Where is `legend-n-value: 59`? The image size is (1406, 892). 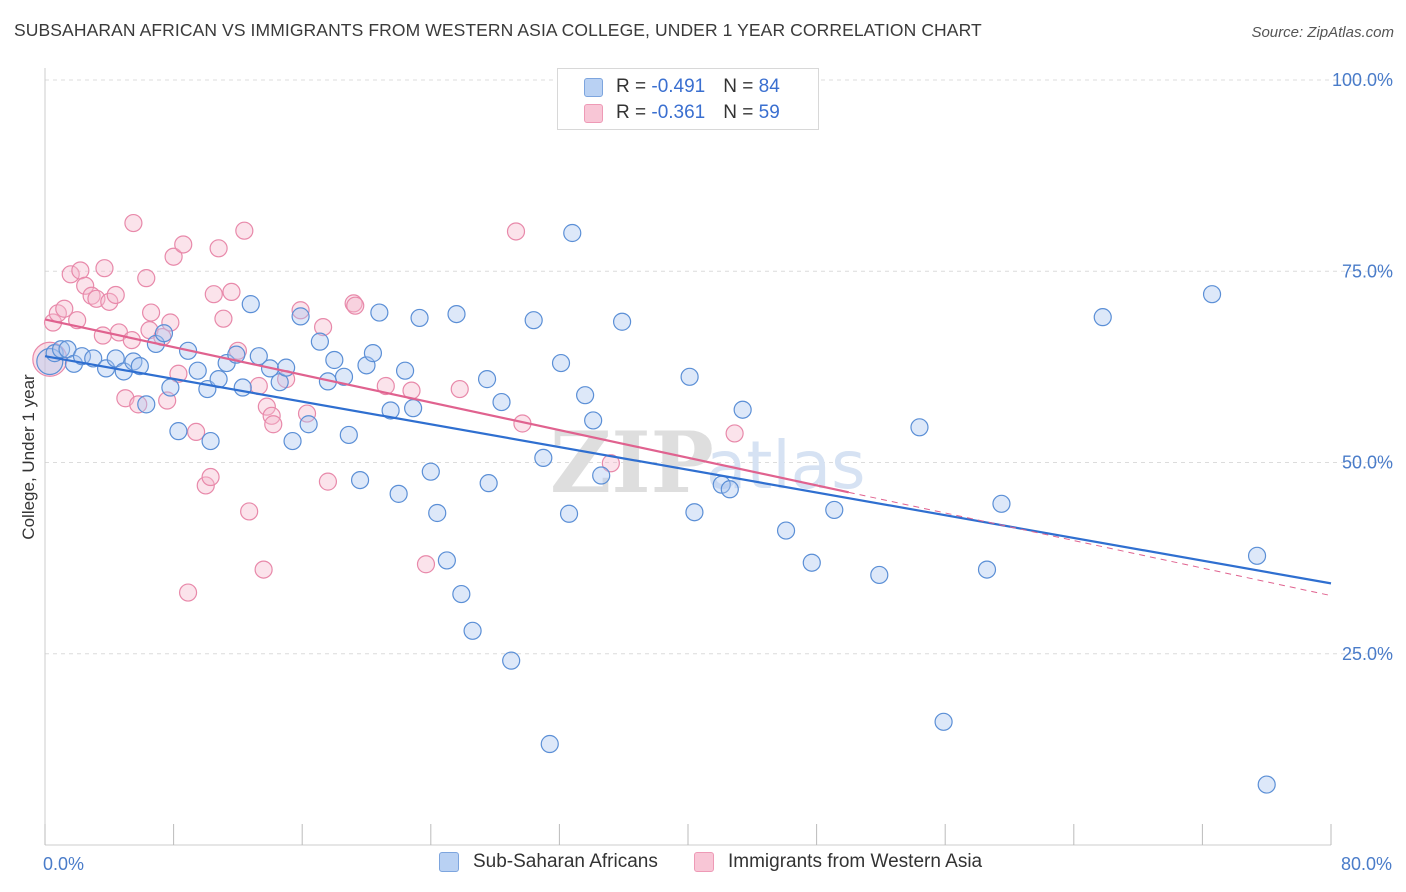 legend-n-value: 59 is located at coordinates (769, 112).